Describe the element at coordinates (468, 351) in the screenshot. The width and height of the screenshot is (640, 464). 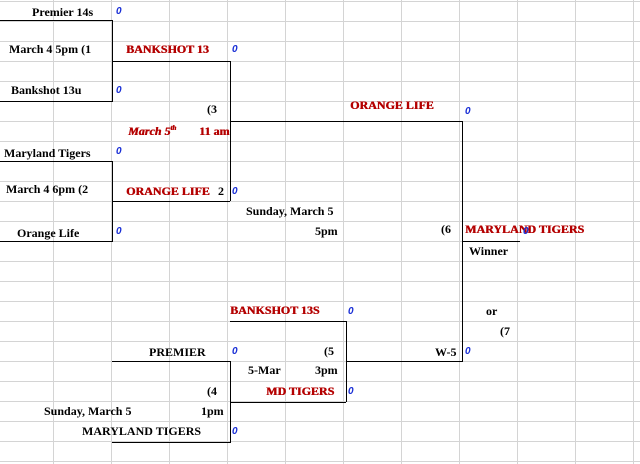
I see `score-w5: 0` at that location.